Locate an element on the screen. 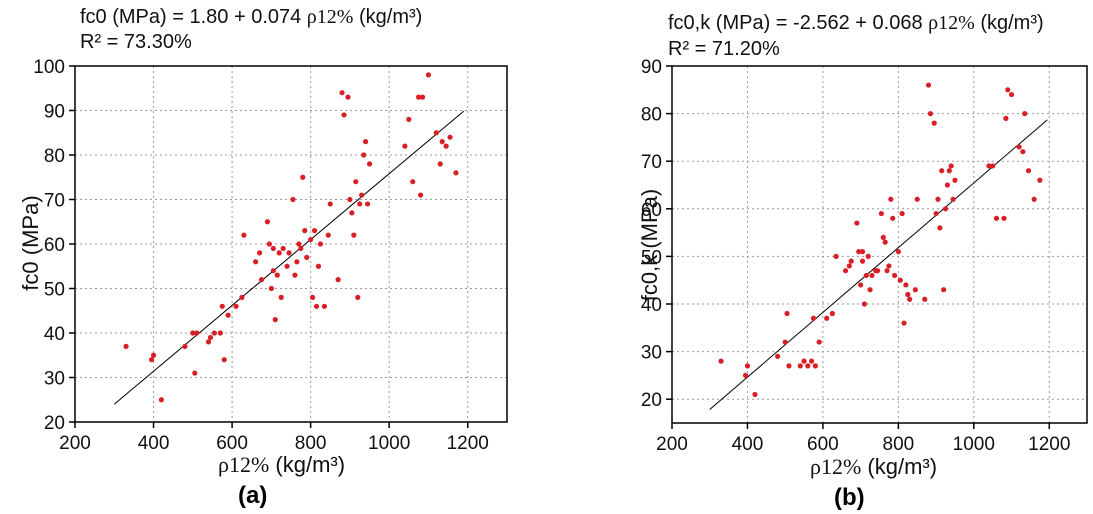  y-tick-label: 100 is located at coordinates (49, 67).